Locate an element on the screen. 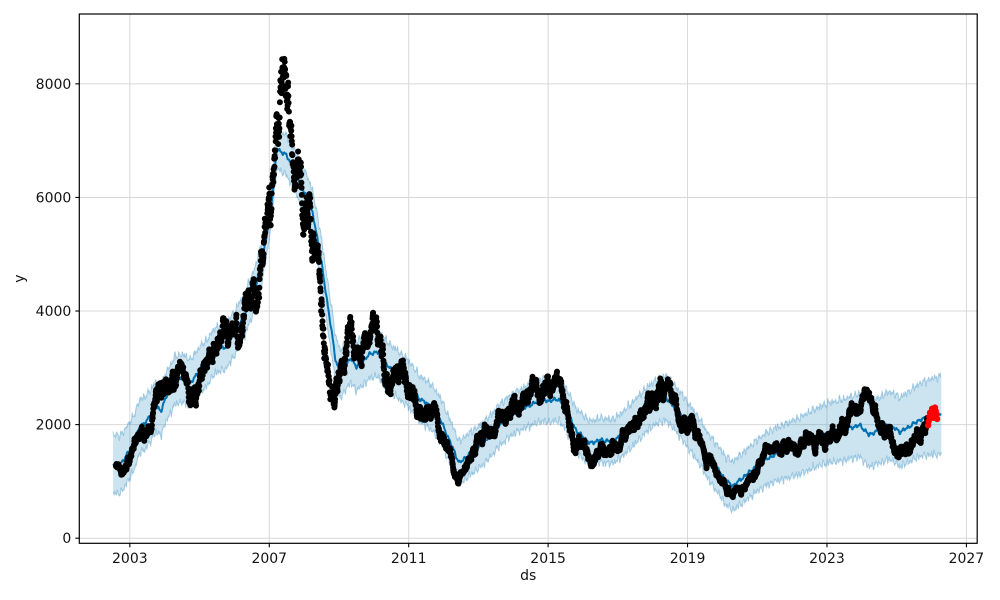 The image size is (1000, 600). x-tick-label: 2011 is located at coordinates (409, 559).